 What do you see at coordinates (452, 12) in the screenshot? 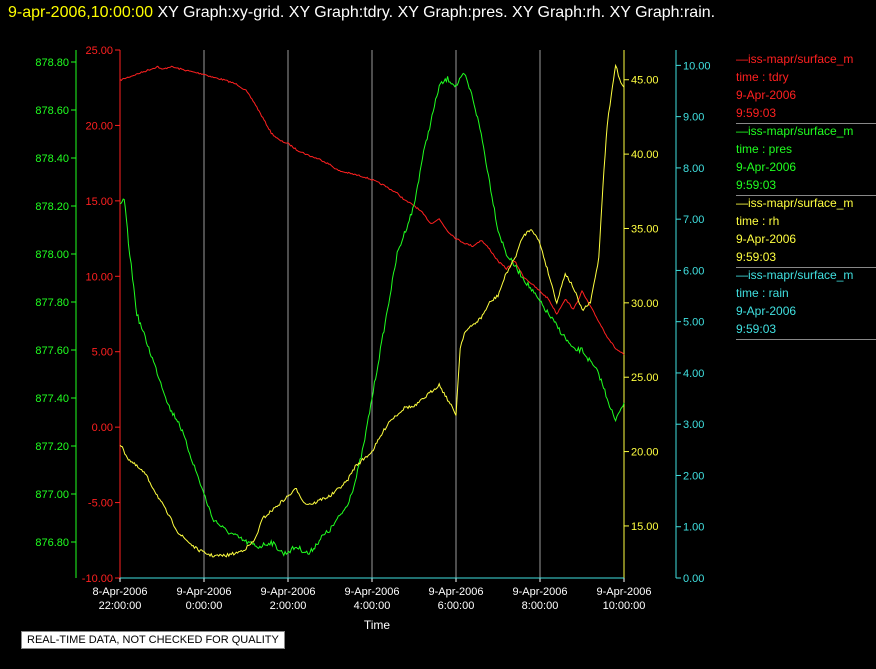
I see `graph-title-3: XY Graph:pres.` at bounding box center [452, 12].